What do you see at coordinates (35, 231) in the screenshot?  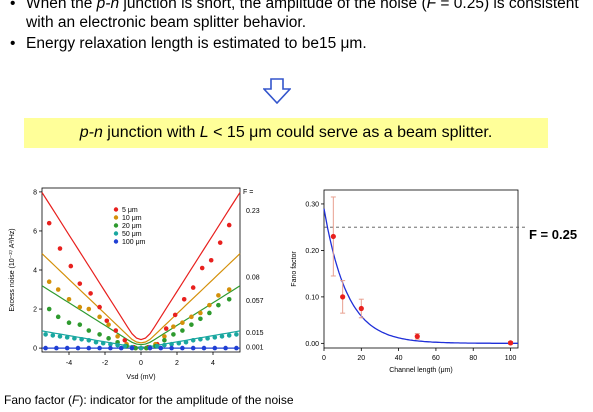 I see `y-tick-label: 6` at bounding box center [35, 231].